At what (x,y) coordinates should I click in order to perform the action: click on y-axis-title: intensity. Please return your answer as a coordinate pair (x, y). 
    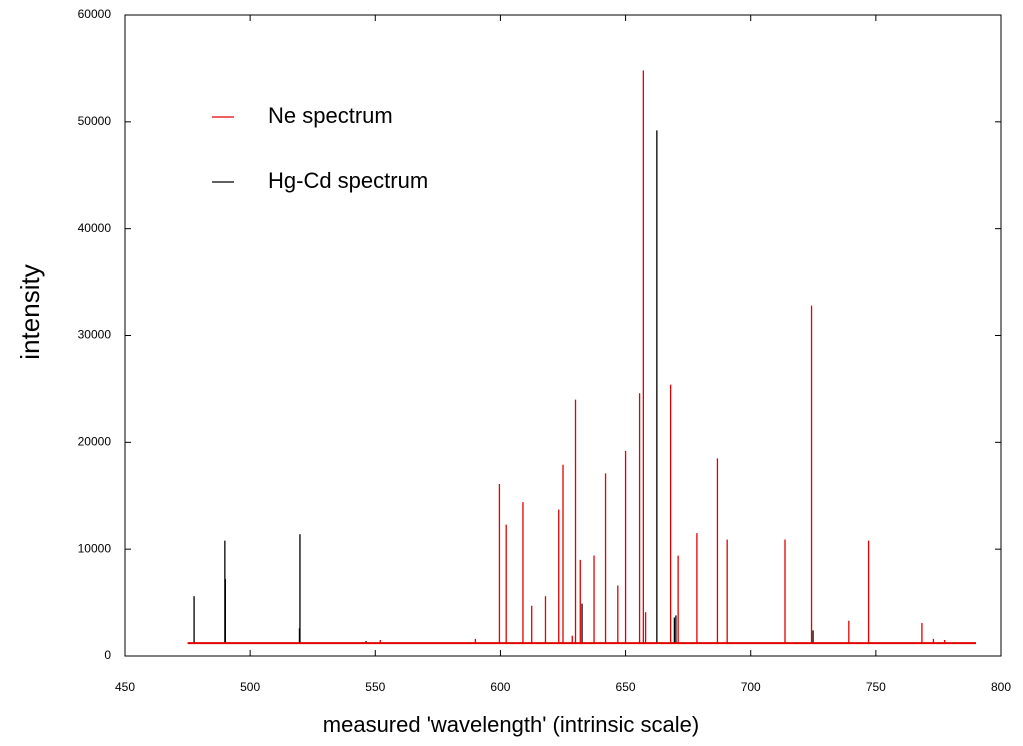
    Looking at the image, I should click on (30, 311).